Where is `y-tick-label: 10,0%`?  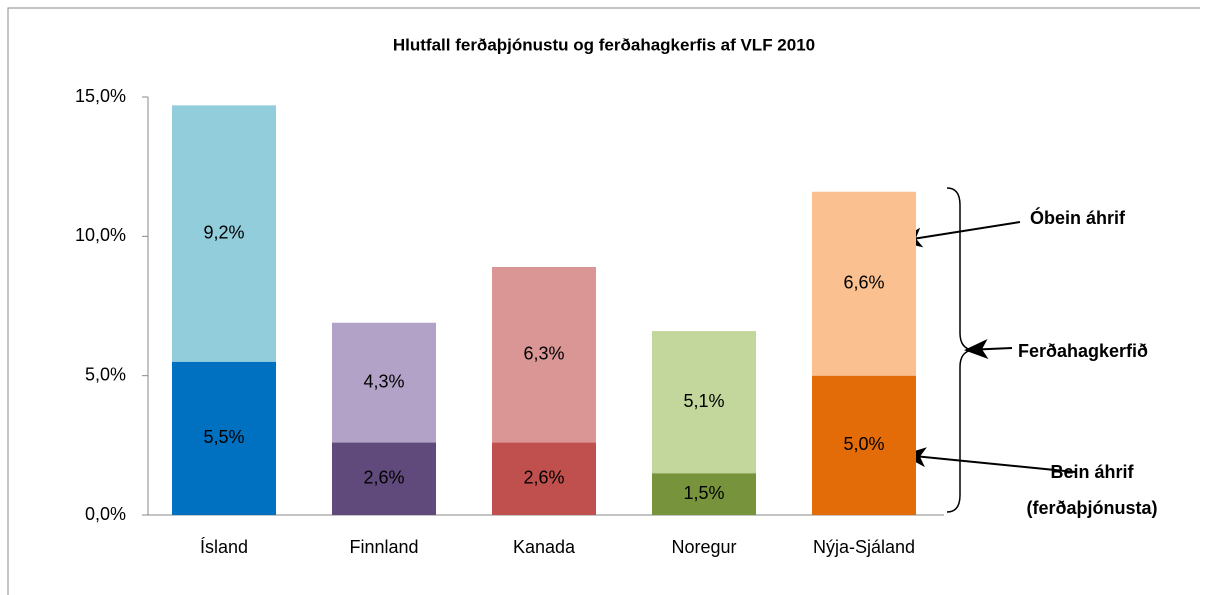
y-tick-label: 10,0% is located at coordinates (100, 235).